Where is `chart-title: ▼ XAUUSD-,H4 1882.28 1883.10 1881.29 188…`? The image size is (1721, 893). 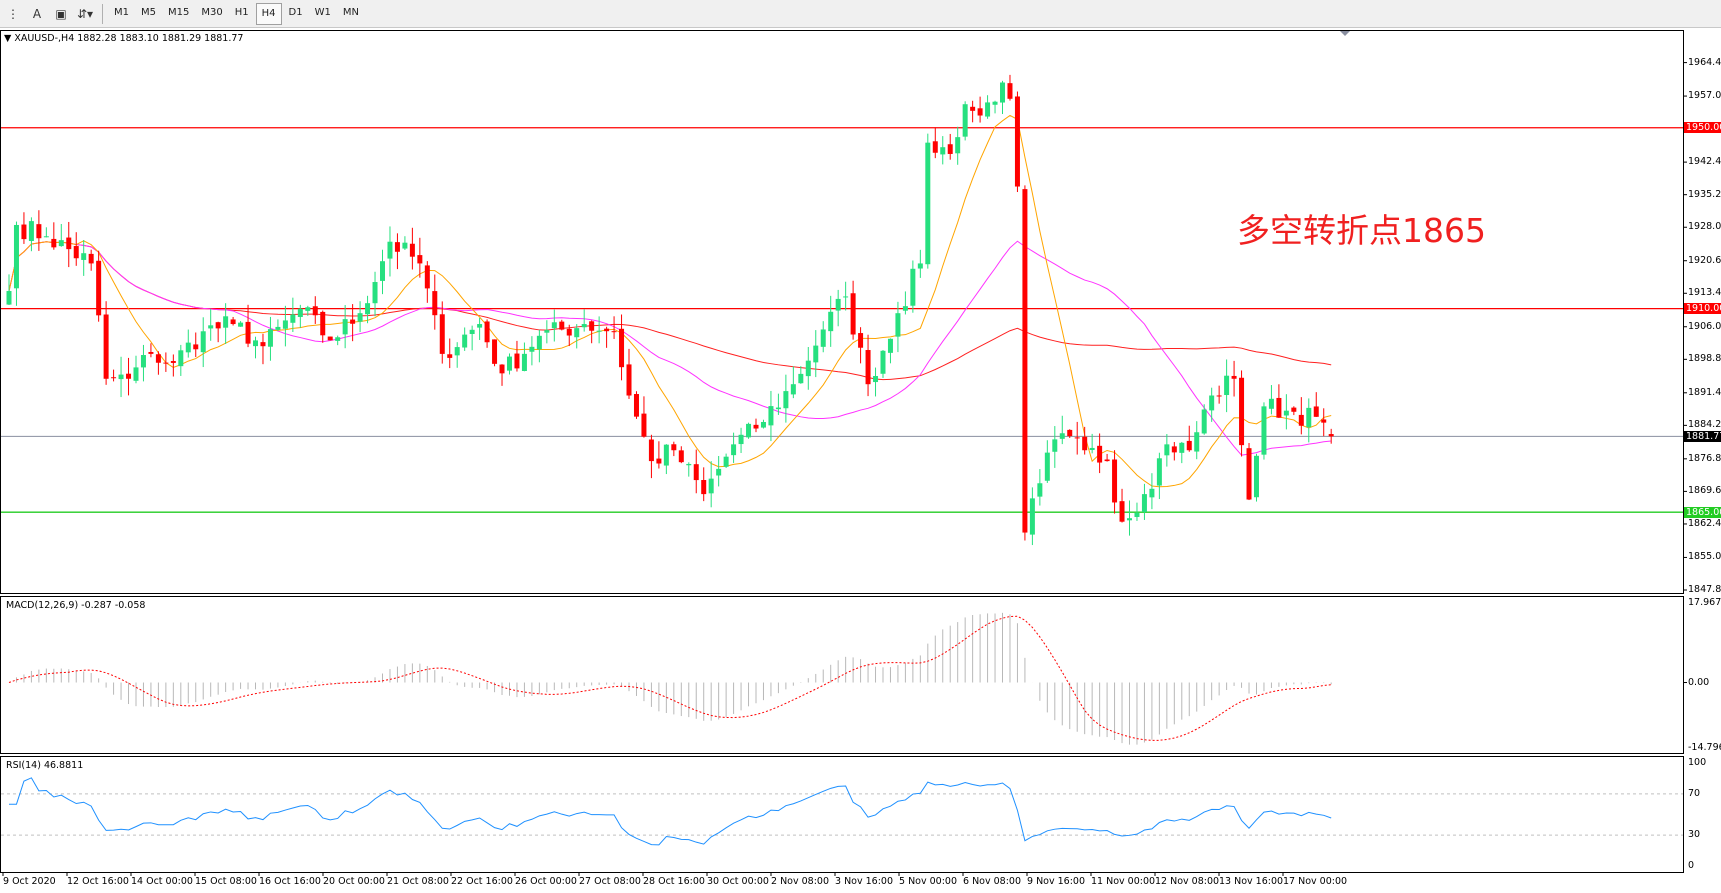
chart-title: ▼ XAUUSD-,H4 1882.28 1883.10 1881.29 188… is located at coordinates (123, 38).